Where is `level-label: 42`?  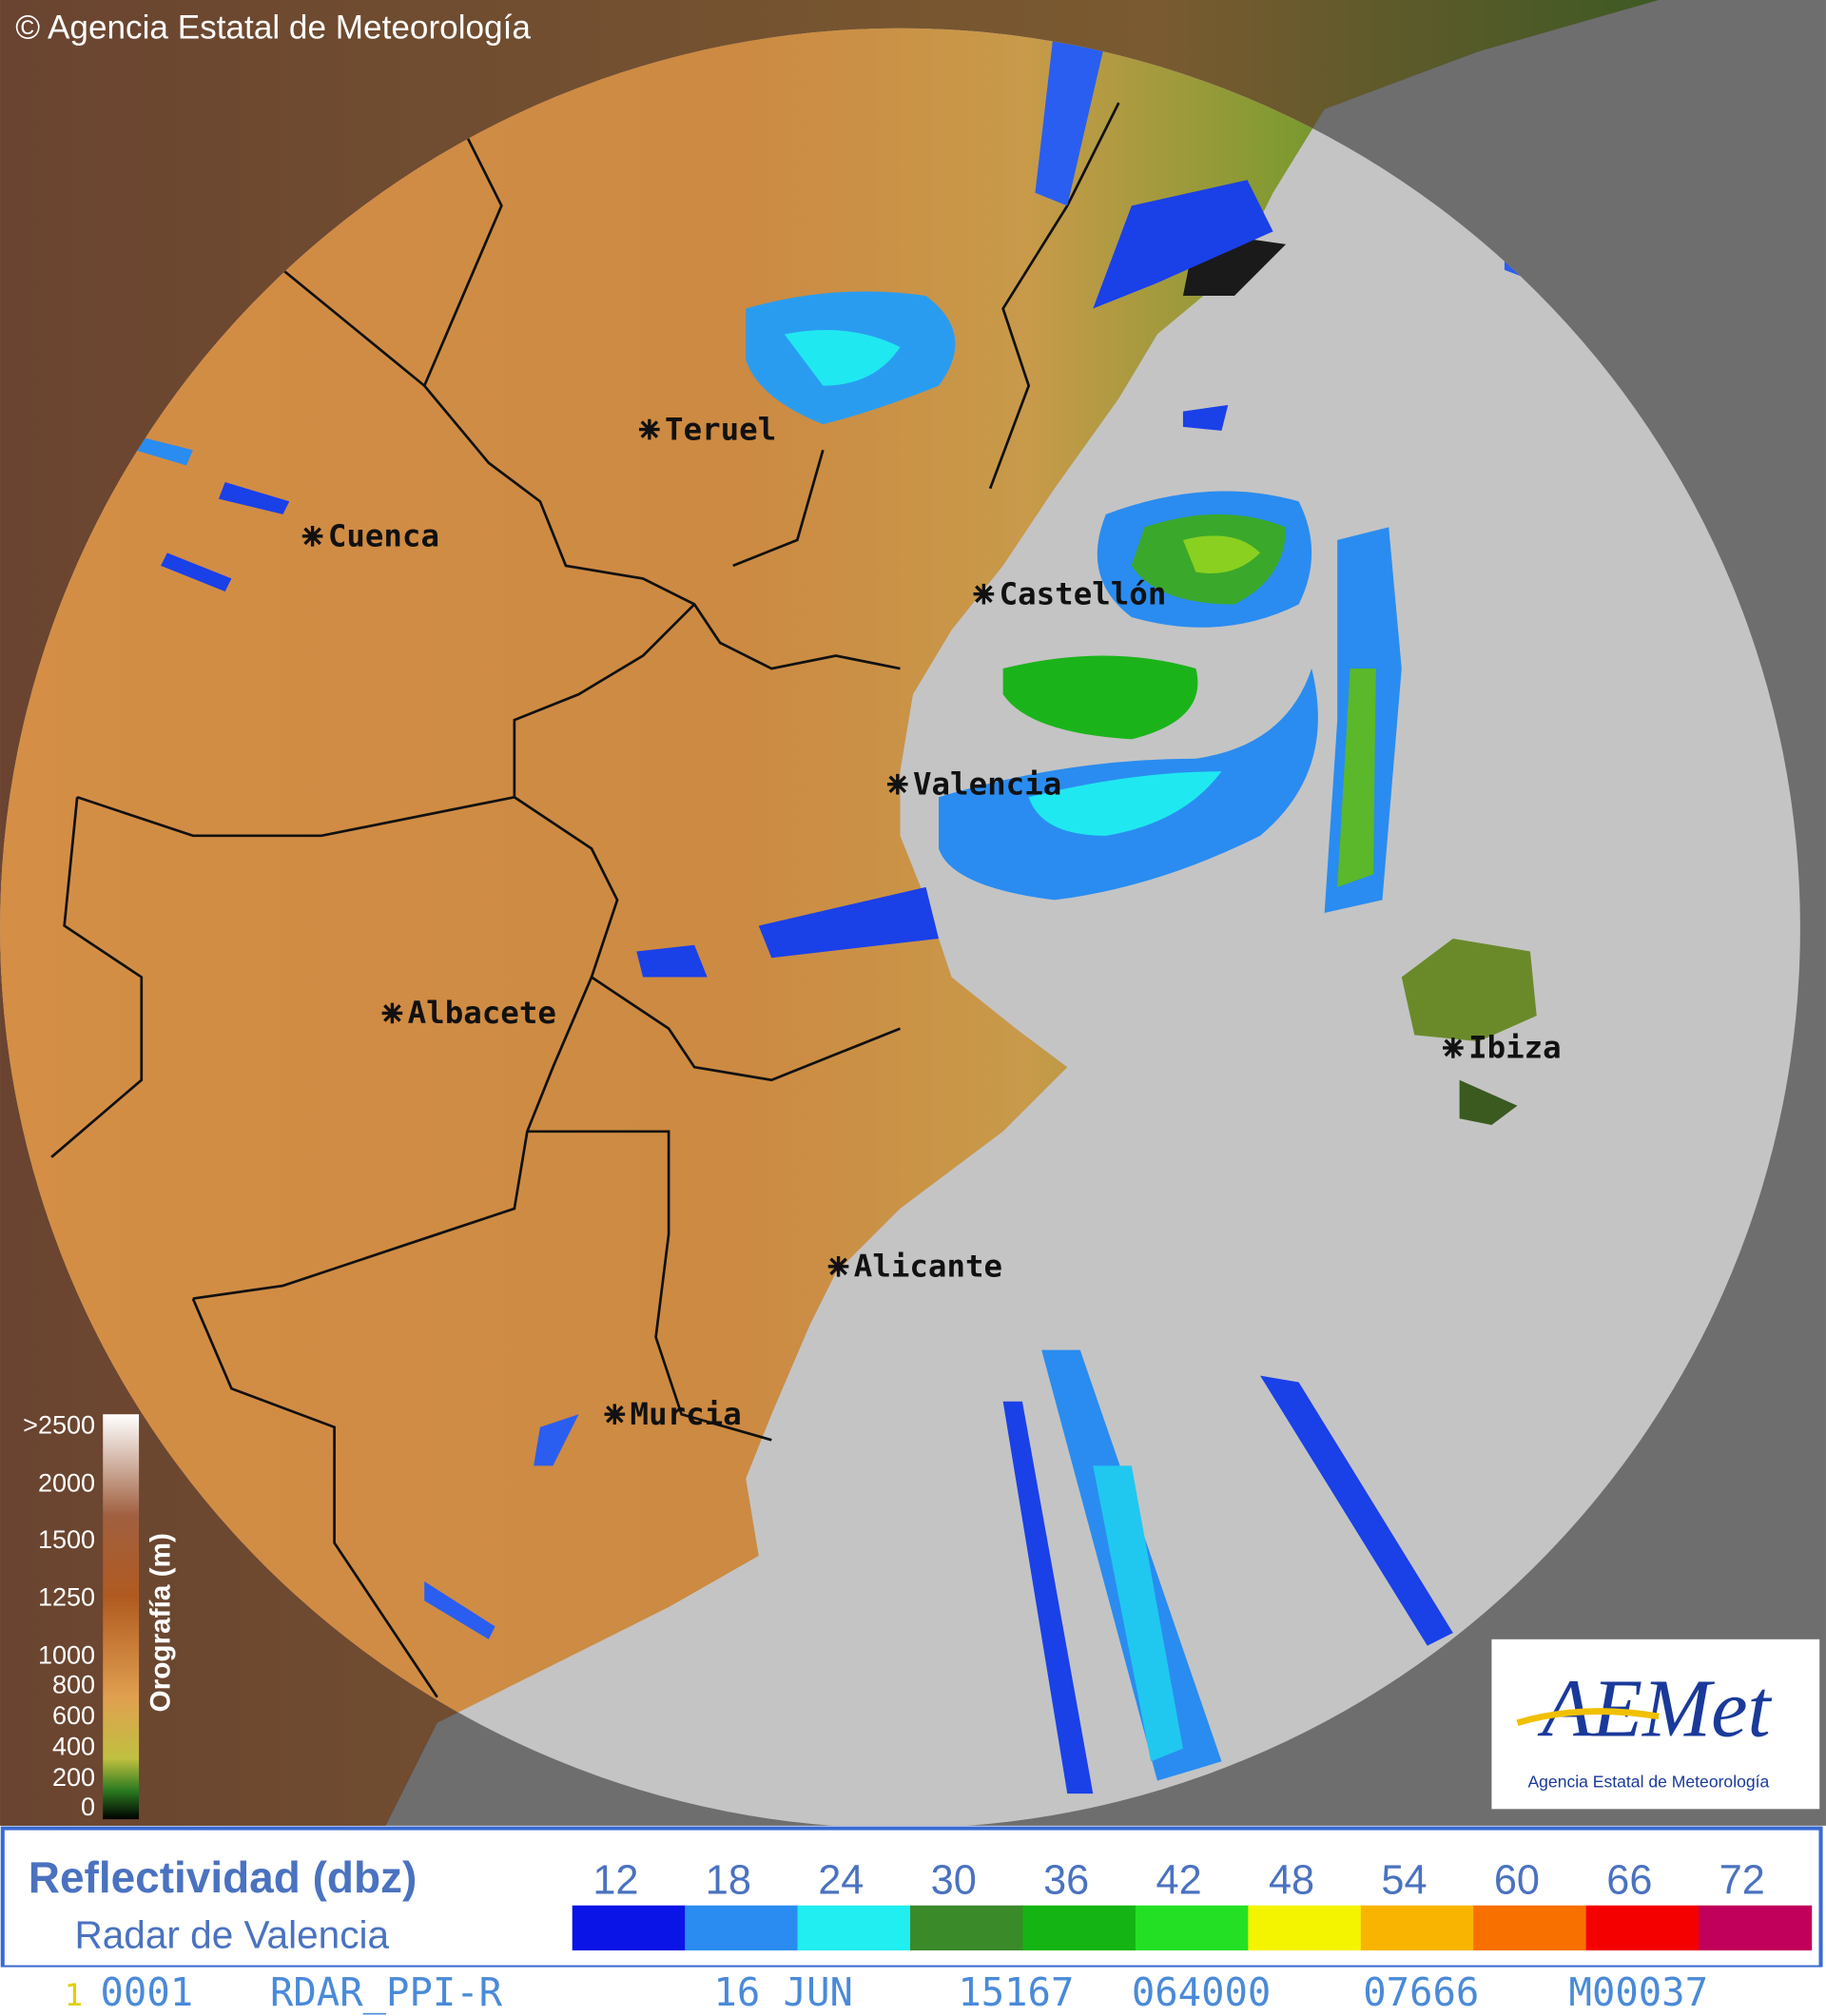
level-label: 42 is located at coordinates (1179, 1881).